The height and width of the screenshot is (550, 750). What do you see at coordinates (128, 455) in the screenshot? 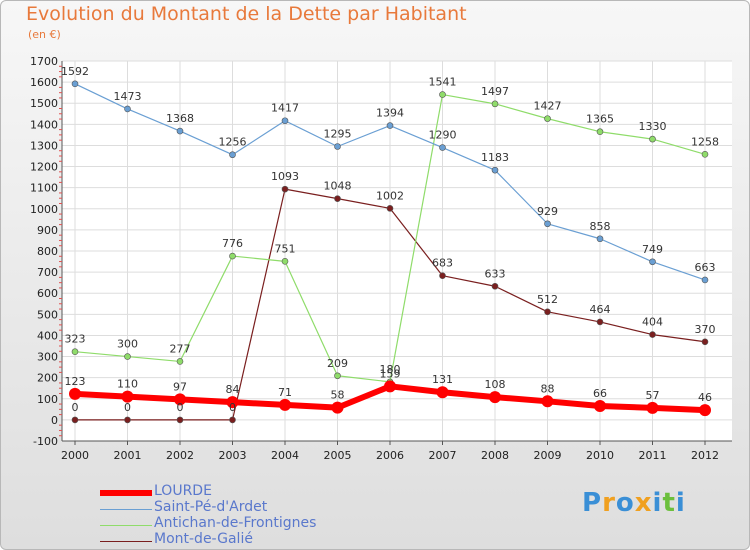
I see `x-tick-label: 2001` at bounding box center [128, 455].